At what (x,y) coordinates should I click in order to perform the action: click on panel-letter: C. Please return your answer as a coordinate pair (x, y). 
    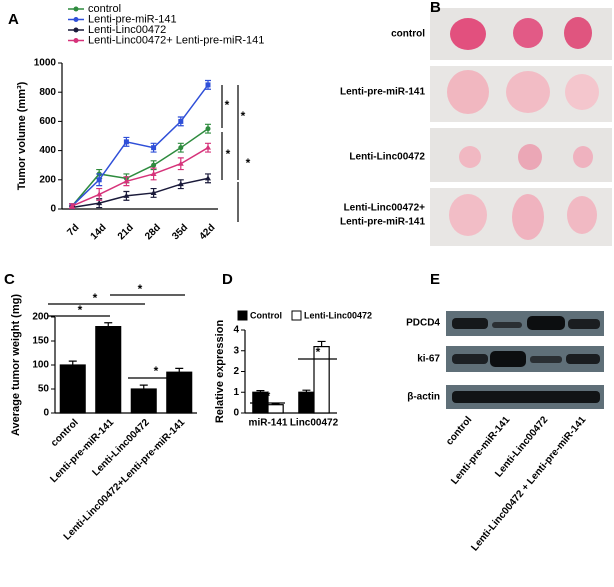
    Looking at the image, I should click on (9, 279).